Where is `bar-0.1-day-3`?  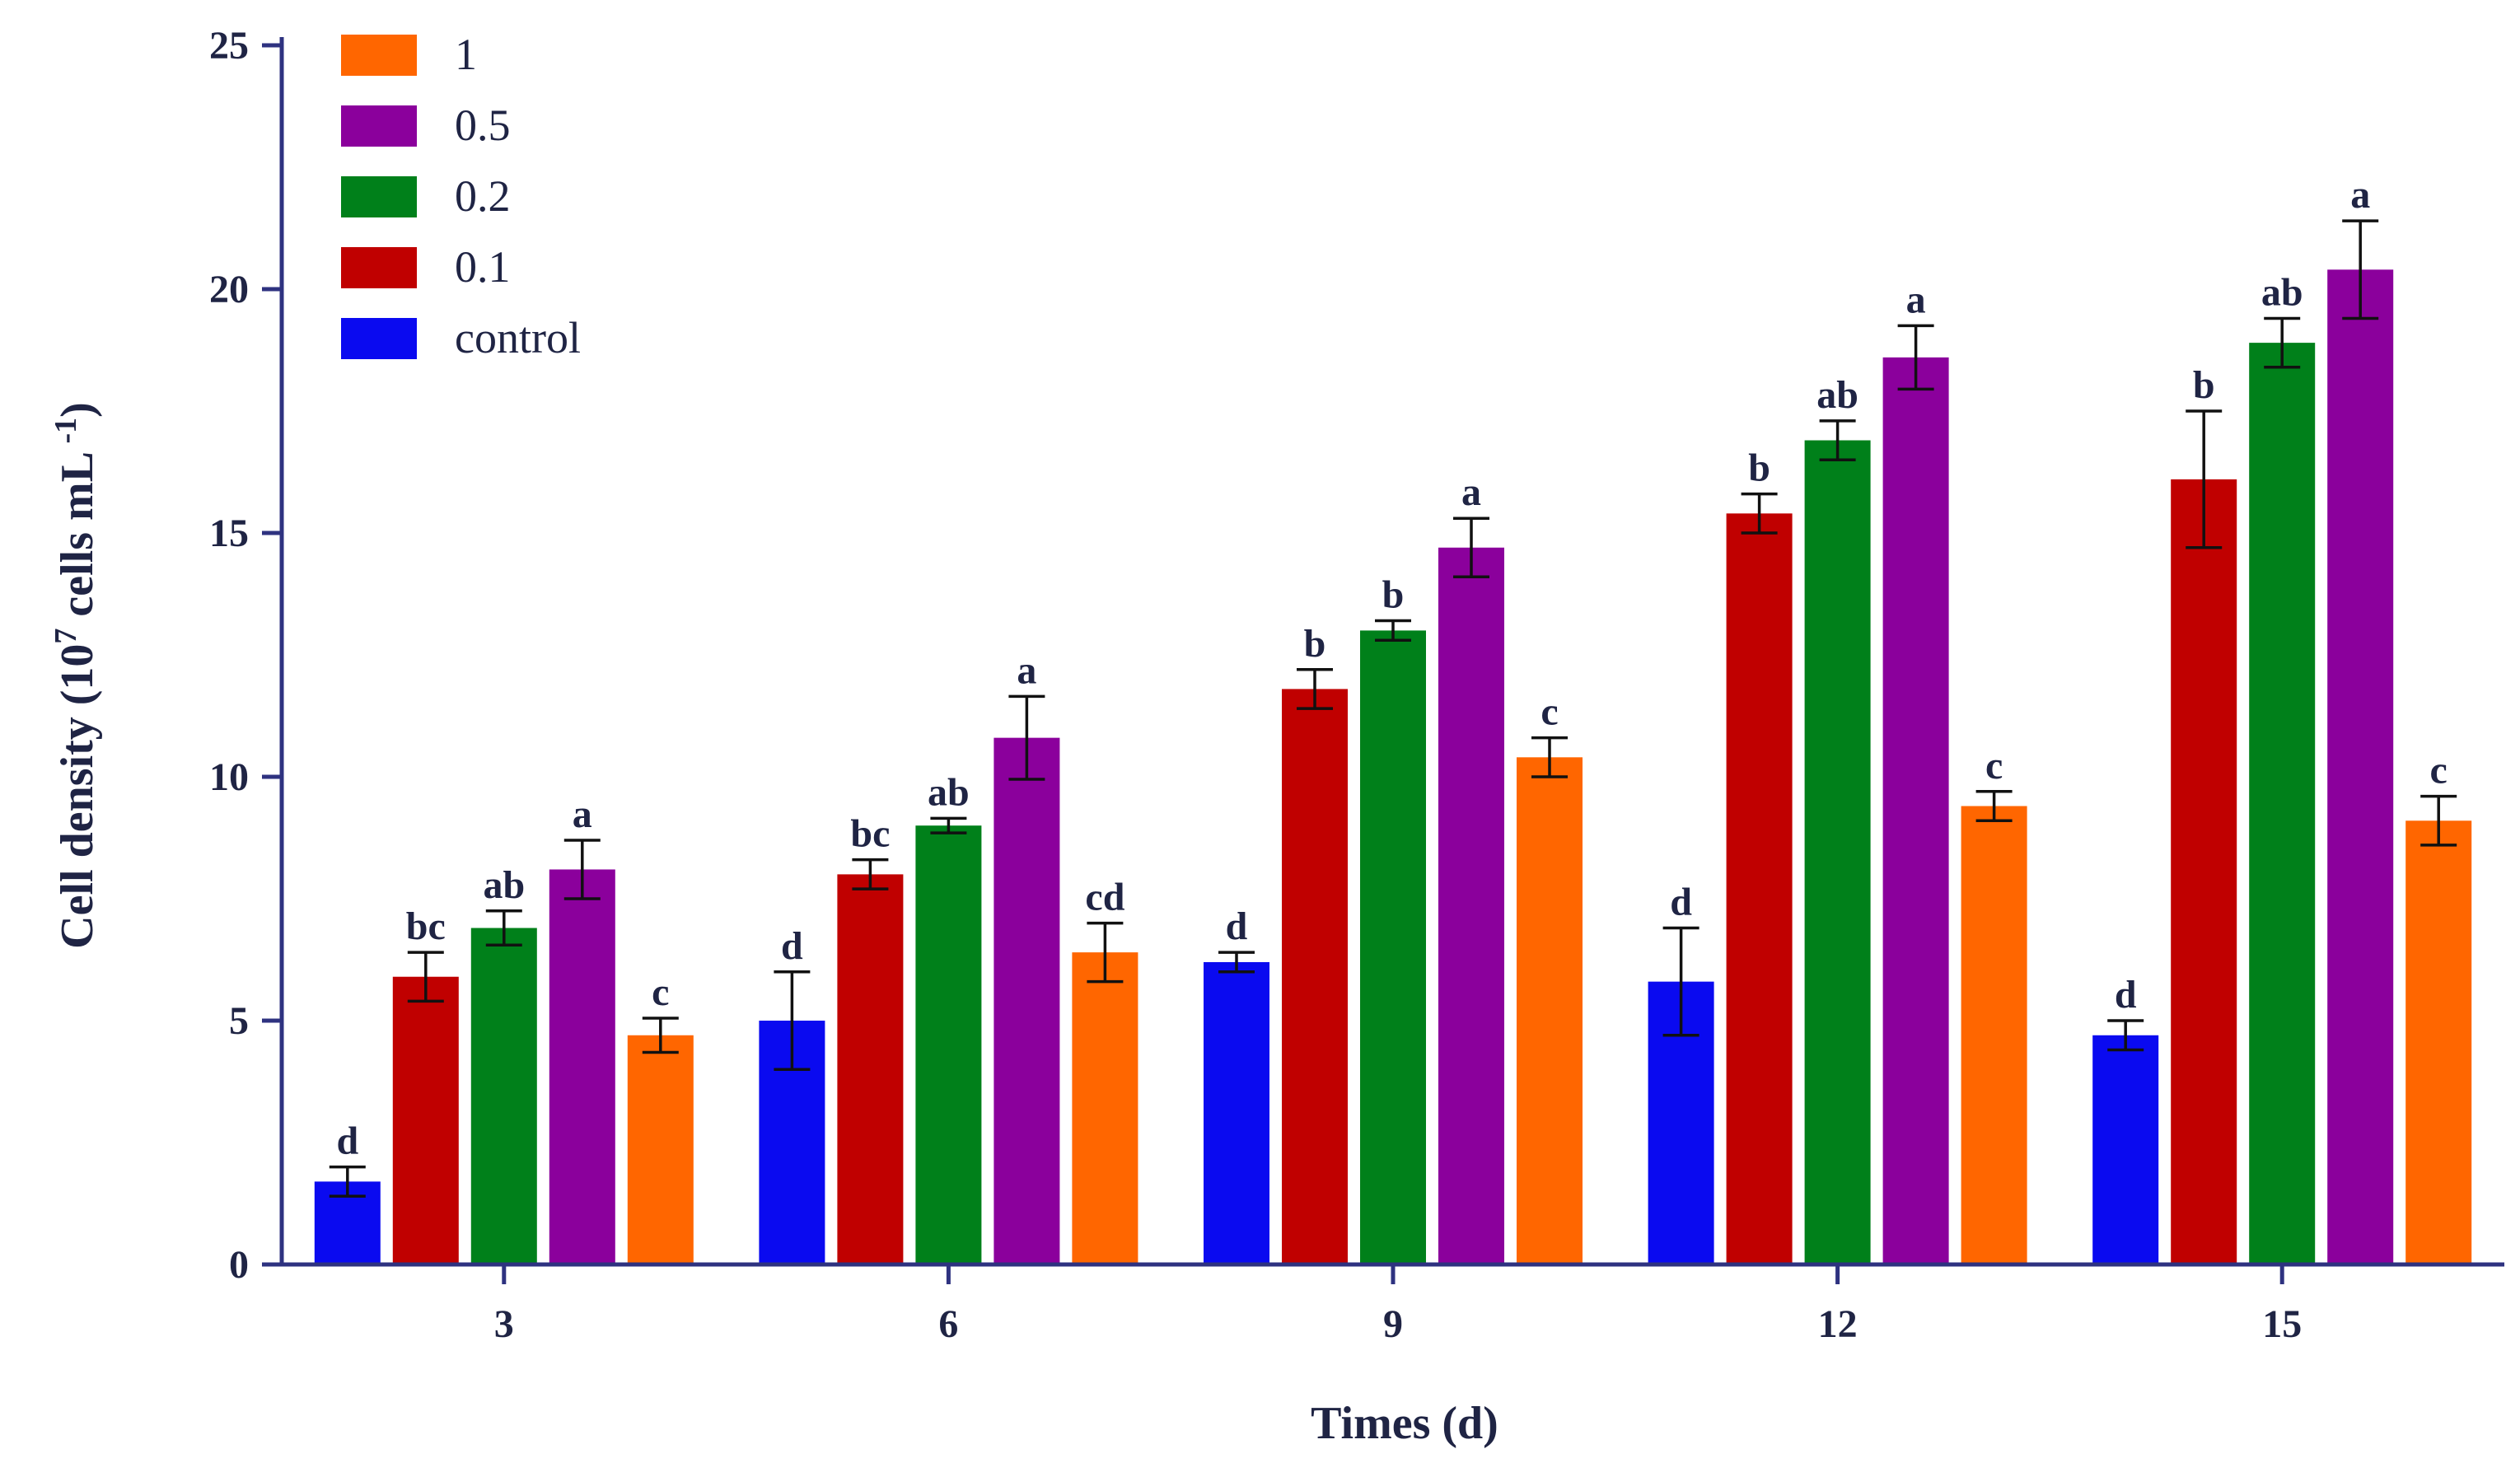
bar-0.1-day-3 is located at coordinates (425, 1120).